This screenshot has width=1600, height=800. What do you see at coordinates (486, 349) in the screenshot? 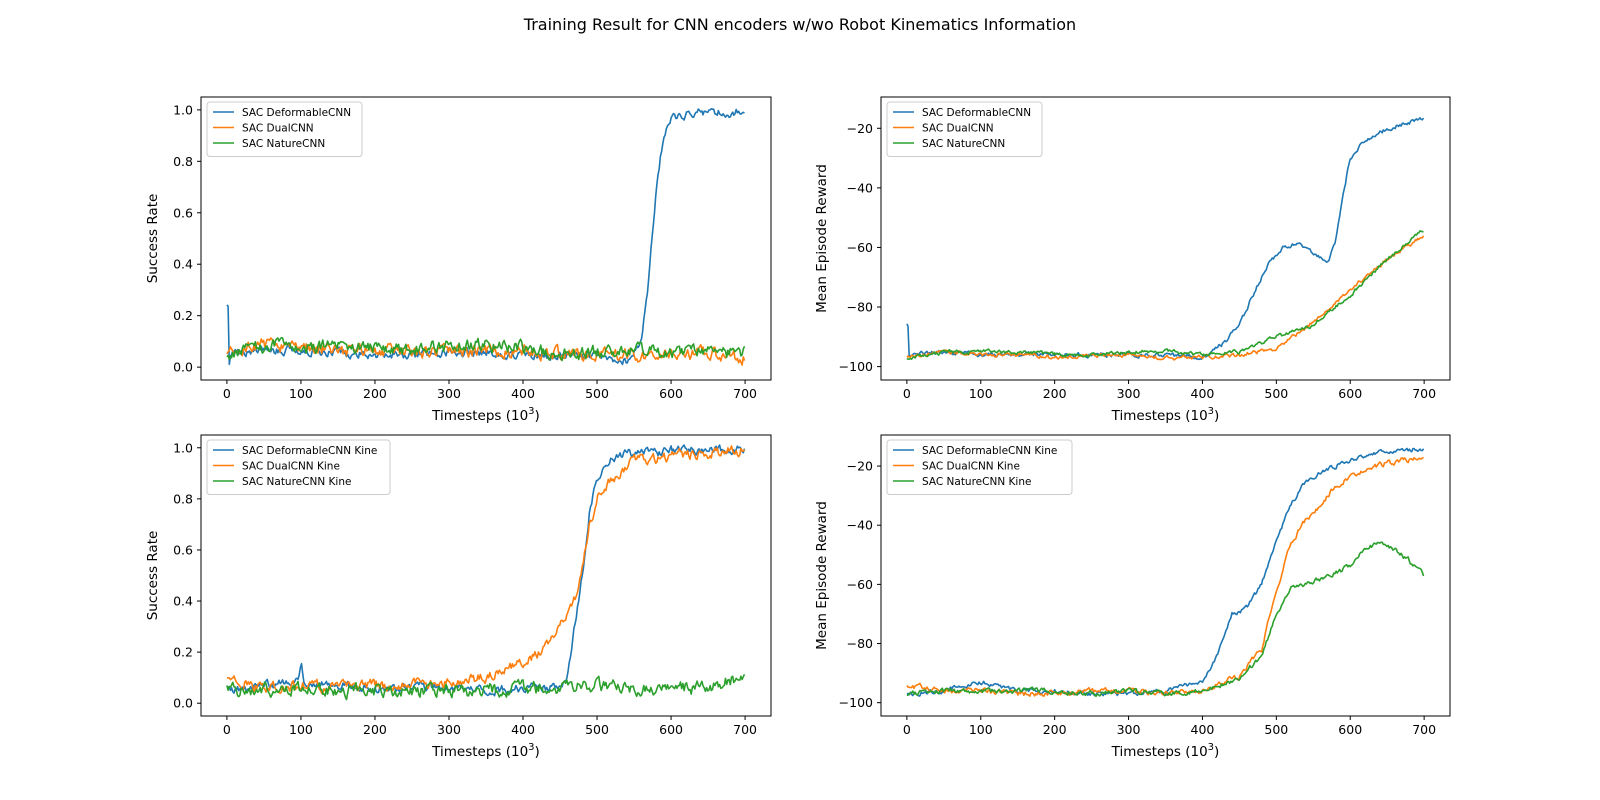
I see `series-line-sac-naturecnn` at bounding box center [486, 349].